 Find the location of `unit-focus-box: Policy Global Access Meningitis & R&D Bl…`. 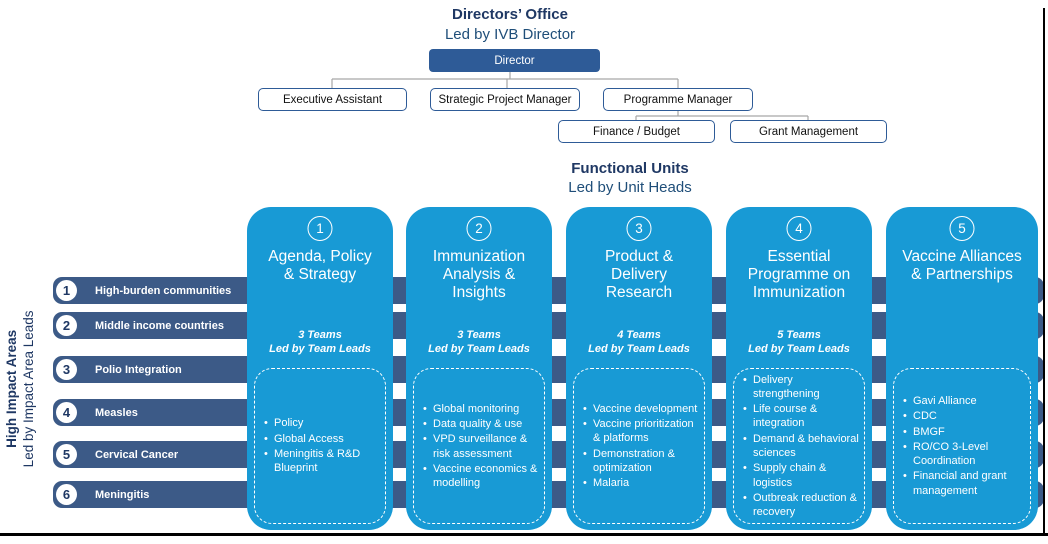

unit-focus-box: Policy Global Access Meningitis & R&D Bl… is located at coordinates (320, 446).